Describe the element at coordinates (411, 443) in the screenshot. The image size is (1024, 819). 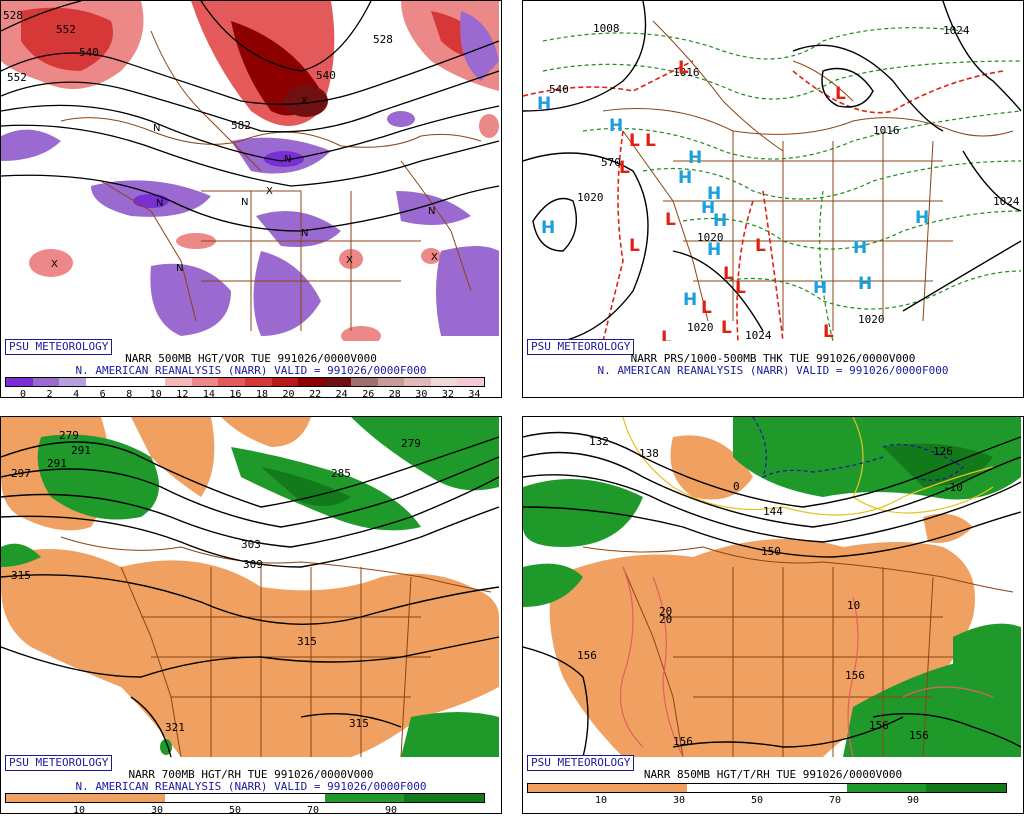
I see `svg-text: 279` at that location.